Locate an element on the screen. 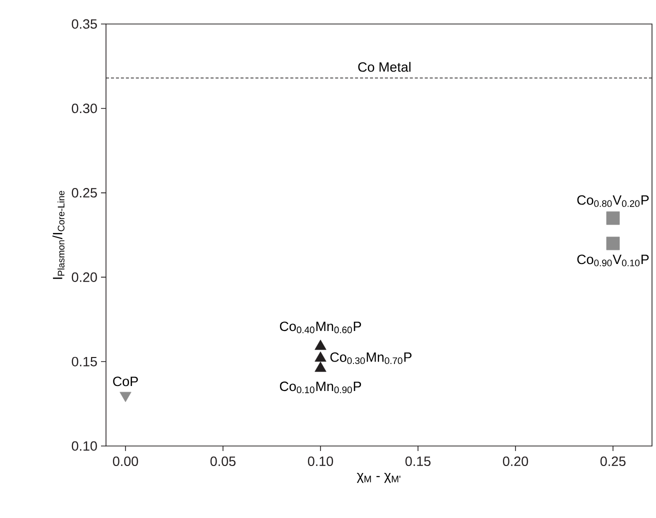 This screenshot has width=656, height=518. ref-line-label: Co Metal is located at coordinates (384, 67).